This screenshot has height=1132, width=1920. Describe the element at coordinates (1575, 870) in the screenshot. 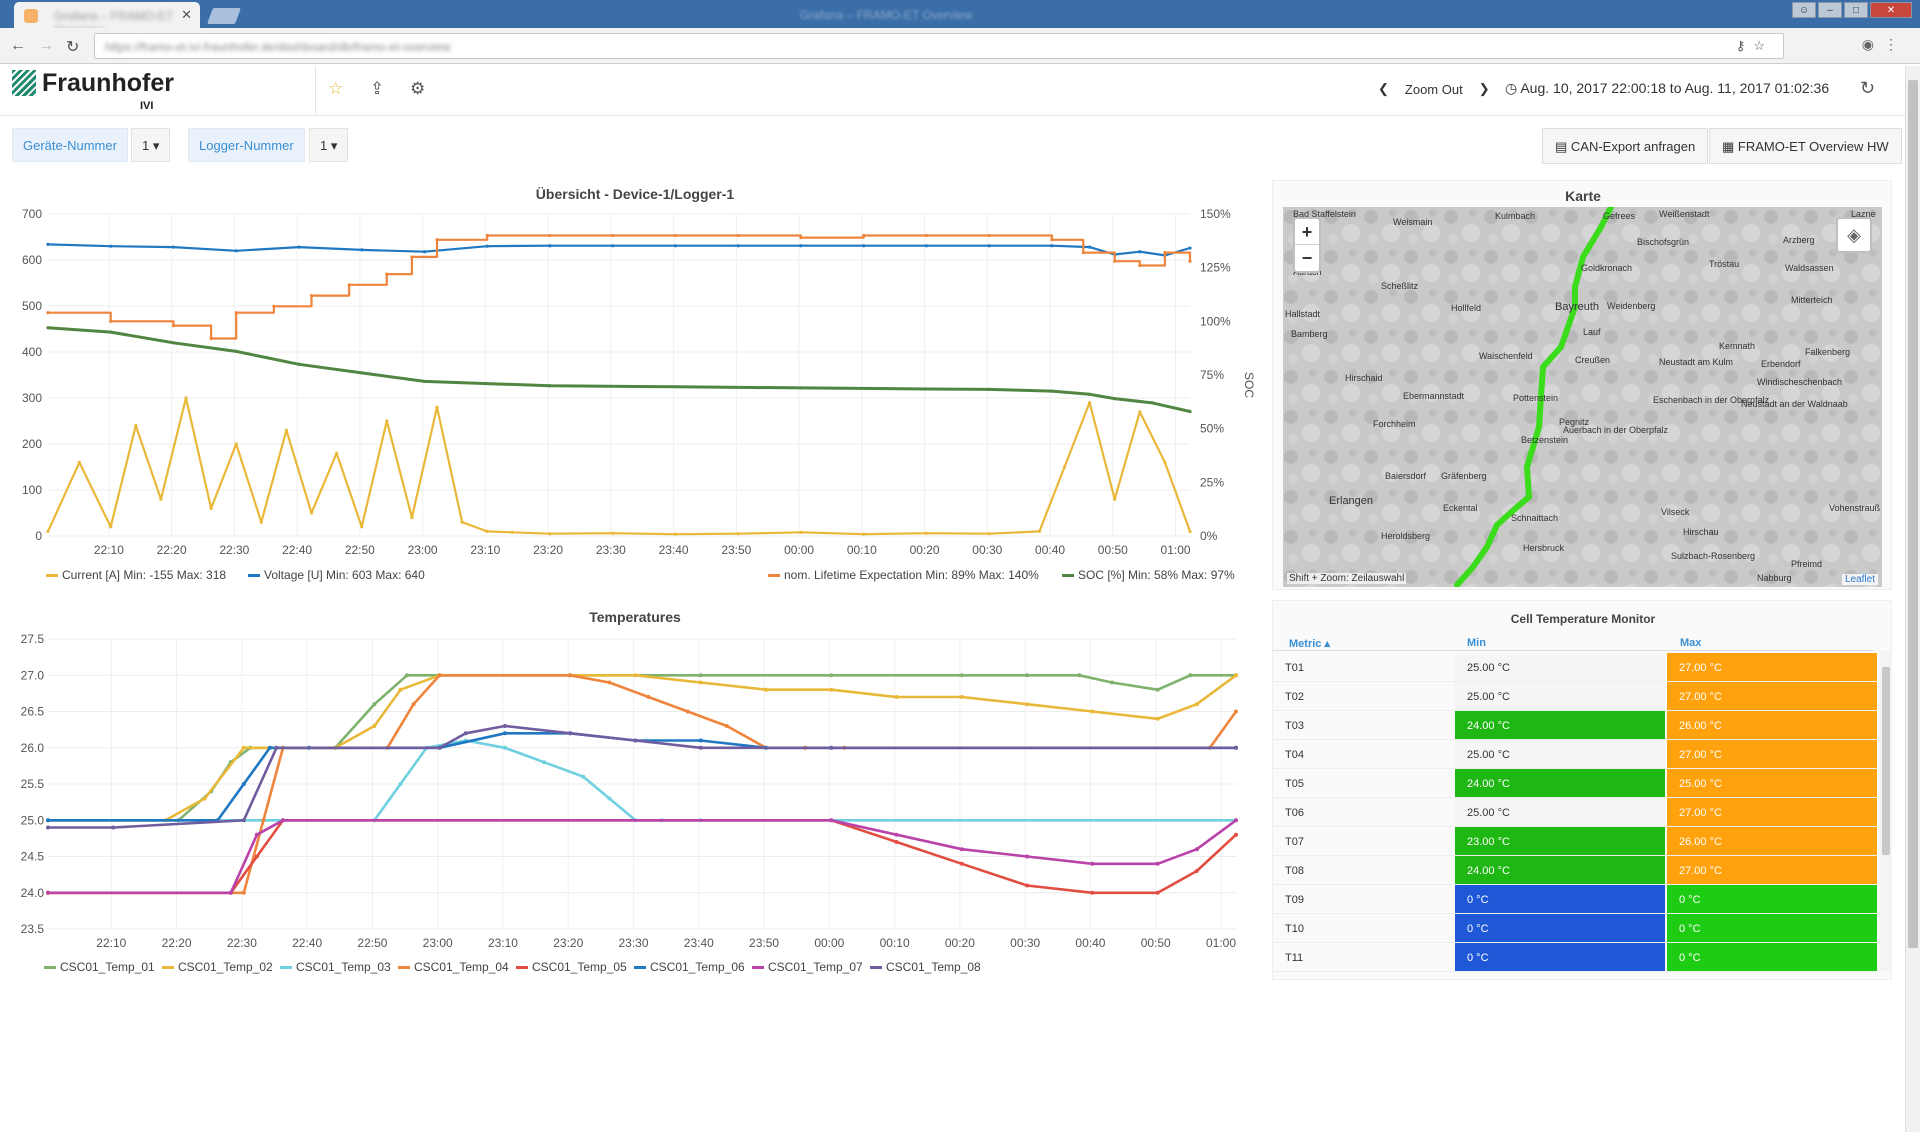

I see `table-row: T08 24.00 °C 27.00 °C` at that location.